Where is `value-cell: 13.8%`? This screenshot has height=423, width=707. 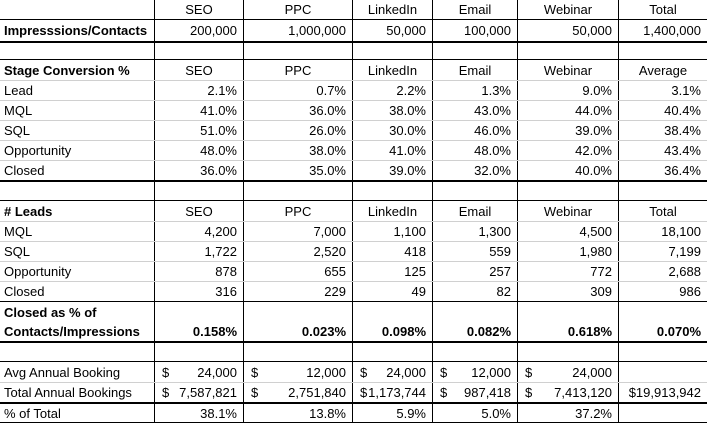
value-cell: 13.8% is located at coordinates (298, 413).